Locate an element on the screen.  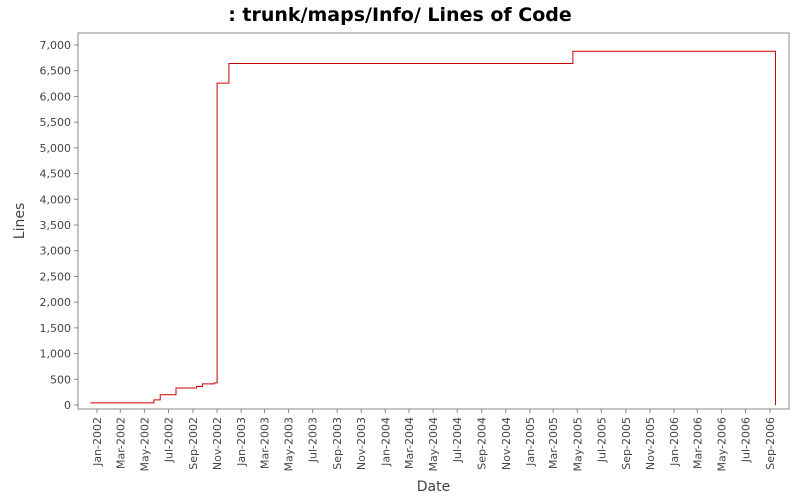
x-tick-label: May-2002 is located at coordinates (144, 444).